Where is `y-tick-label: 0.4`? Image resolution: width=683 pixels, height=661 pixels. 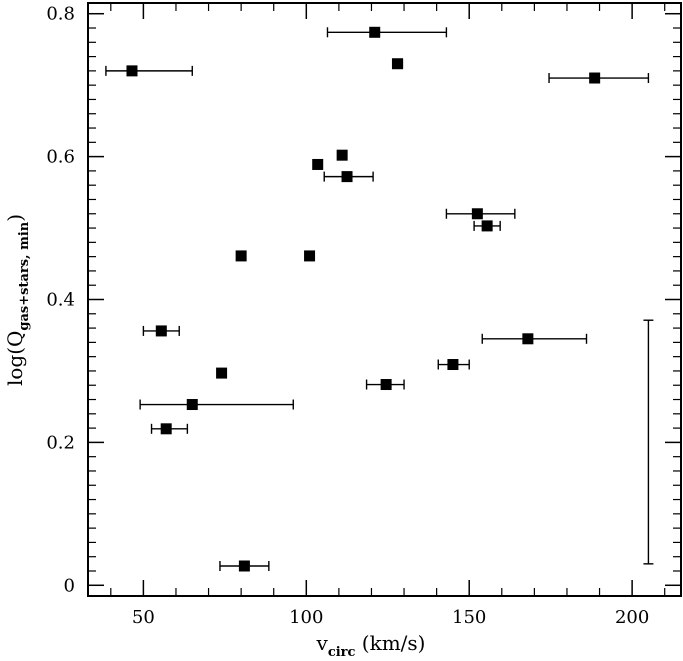 y-tick-label: 0.4 is located at coordinates (60, 300).